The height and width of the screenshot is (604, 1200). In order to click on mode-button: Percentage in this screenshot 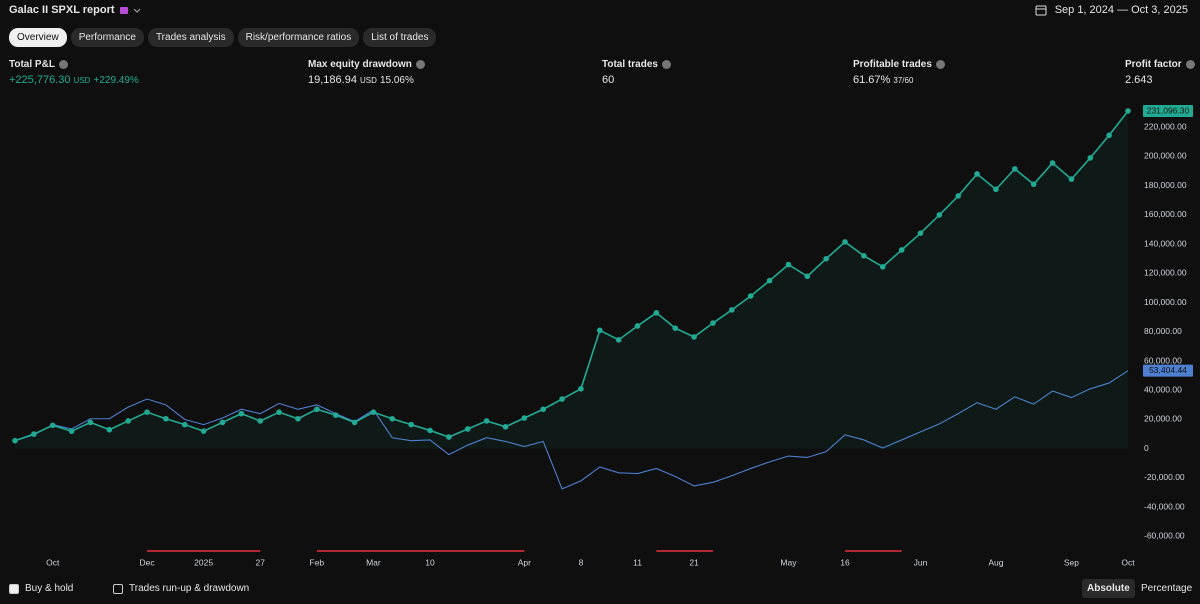, I will do `click(1167, 588)`.